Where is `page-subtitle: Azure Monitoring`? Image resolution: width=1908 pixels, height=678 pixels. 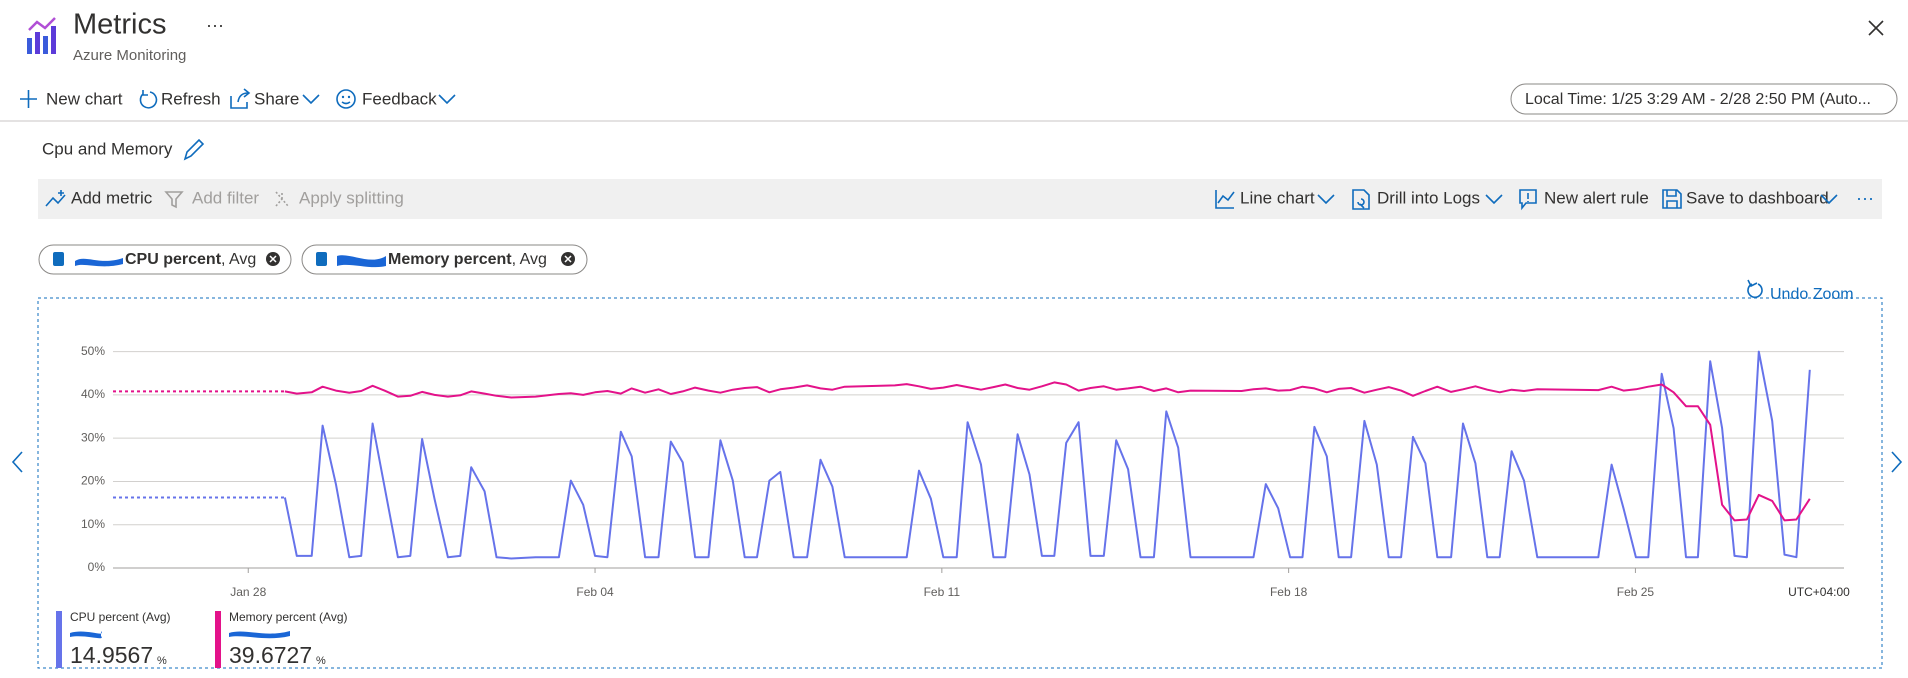 page-subtitle: Azure Monitoring is located at coordinates (129, 55).